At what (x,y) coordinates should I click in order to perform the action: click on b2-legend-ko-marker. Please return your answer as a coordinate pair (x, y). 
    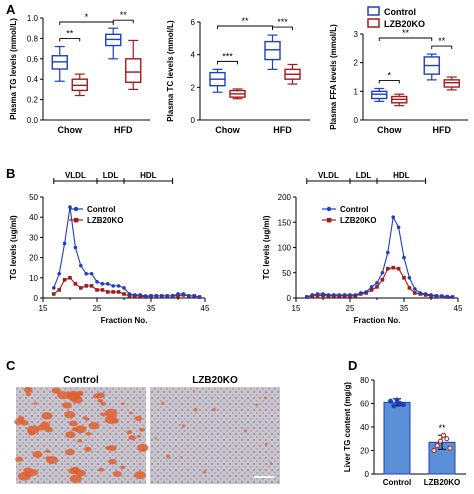
    Looking at the image, I should click on (329, 220).